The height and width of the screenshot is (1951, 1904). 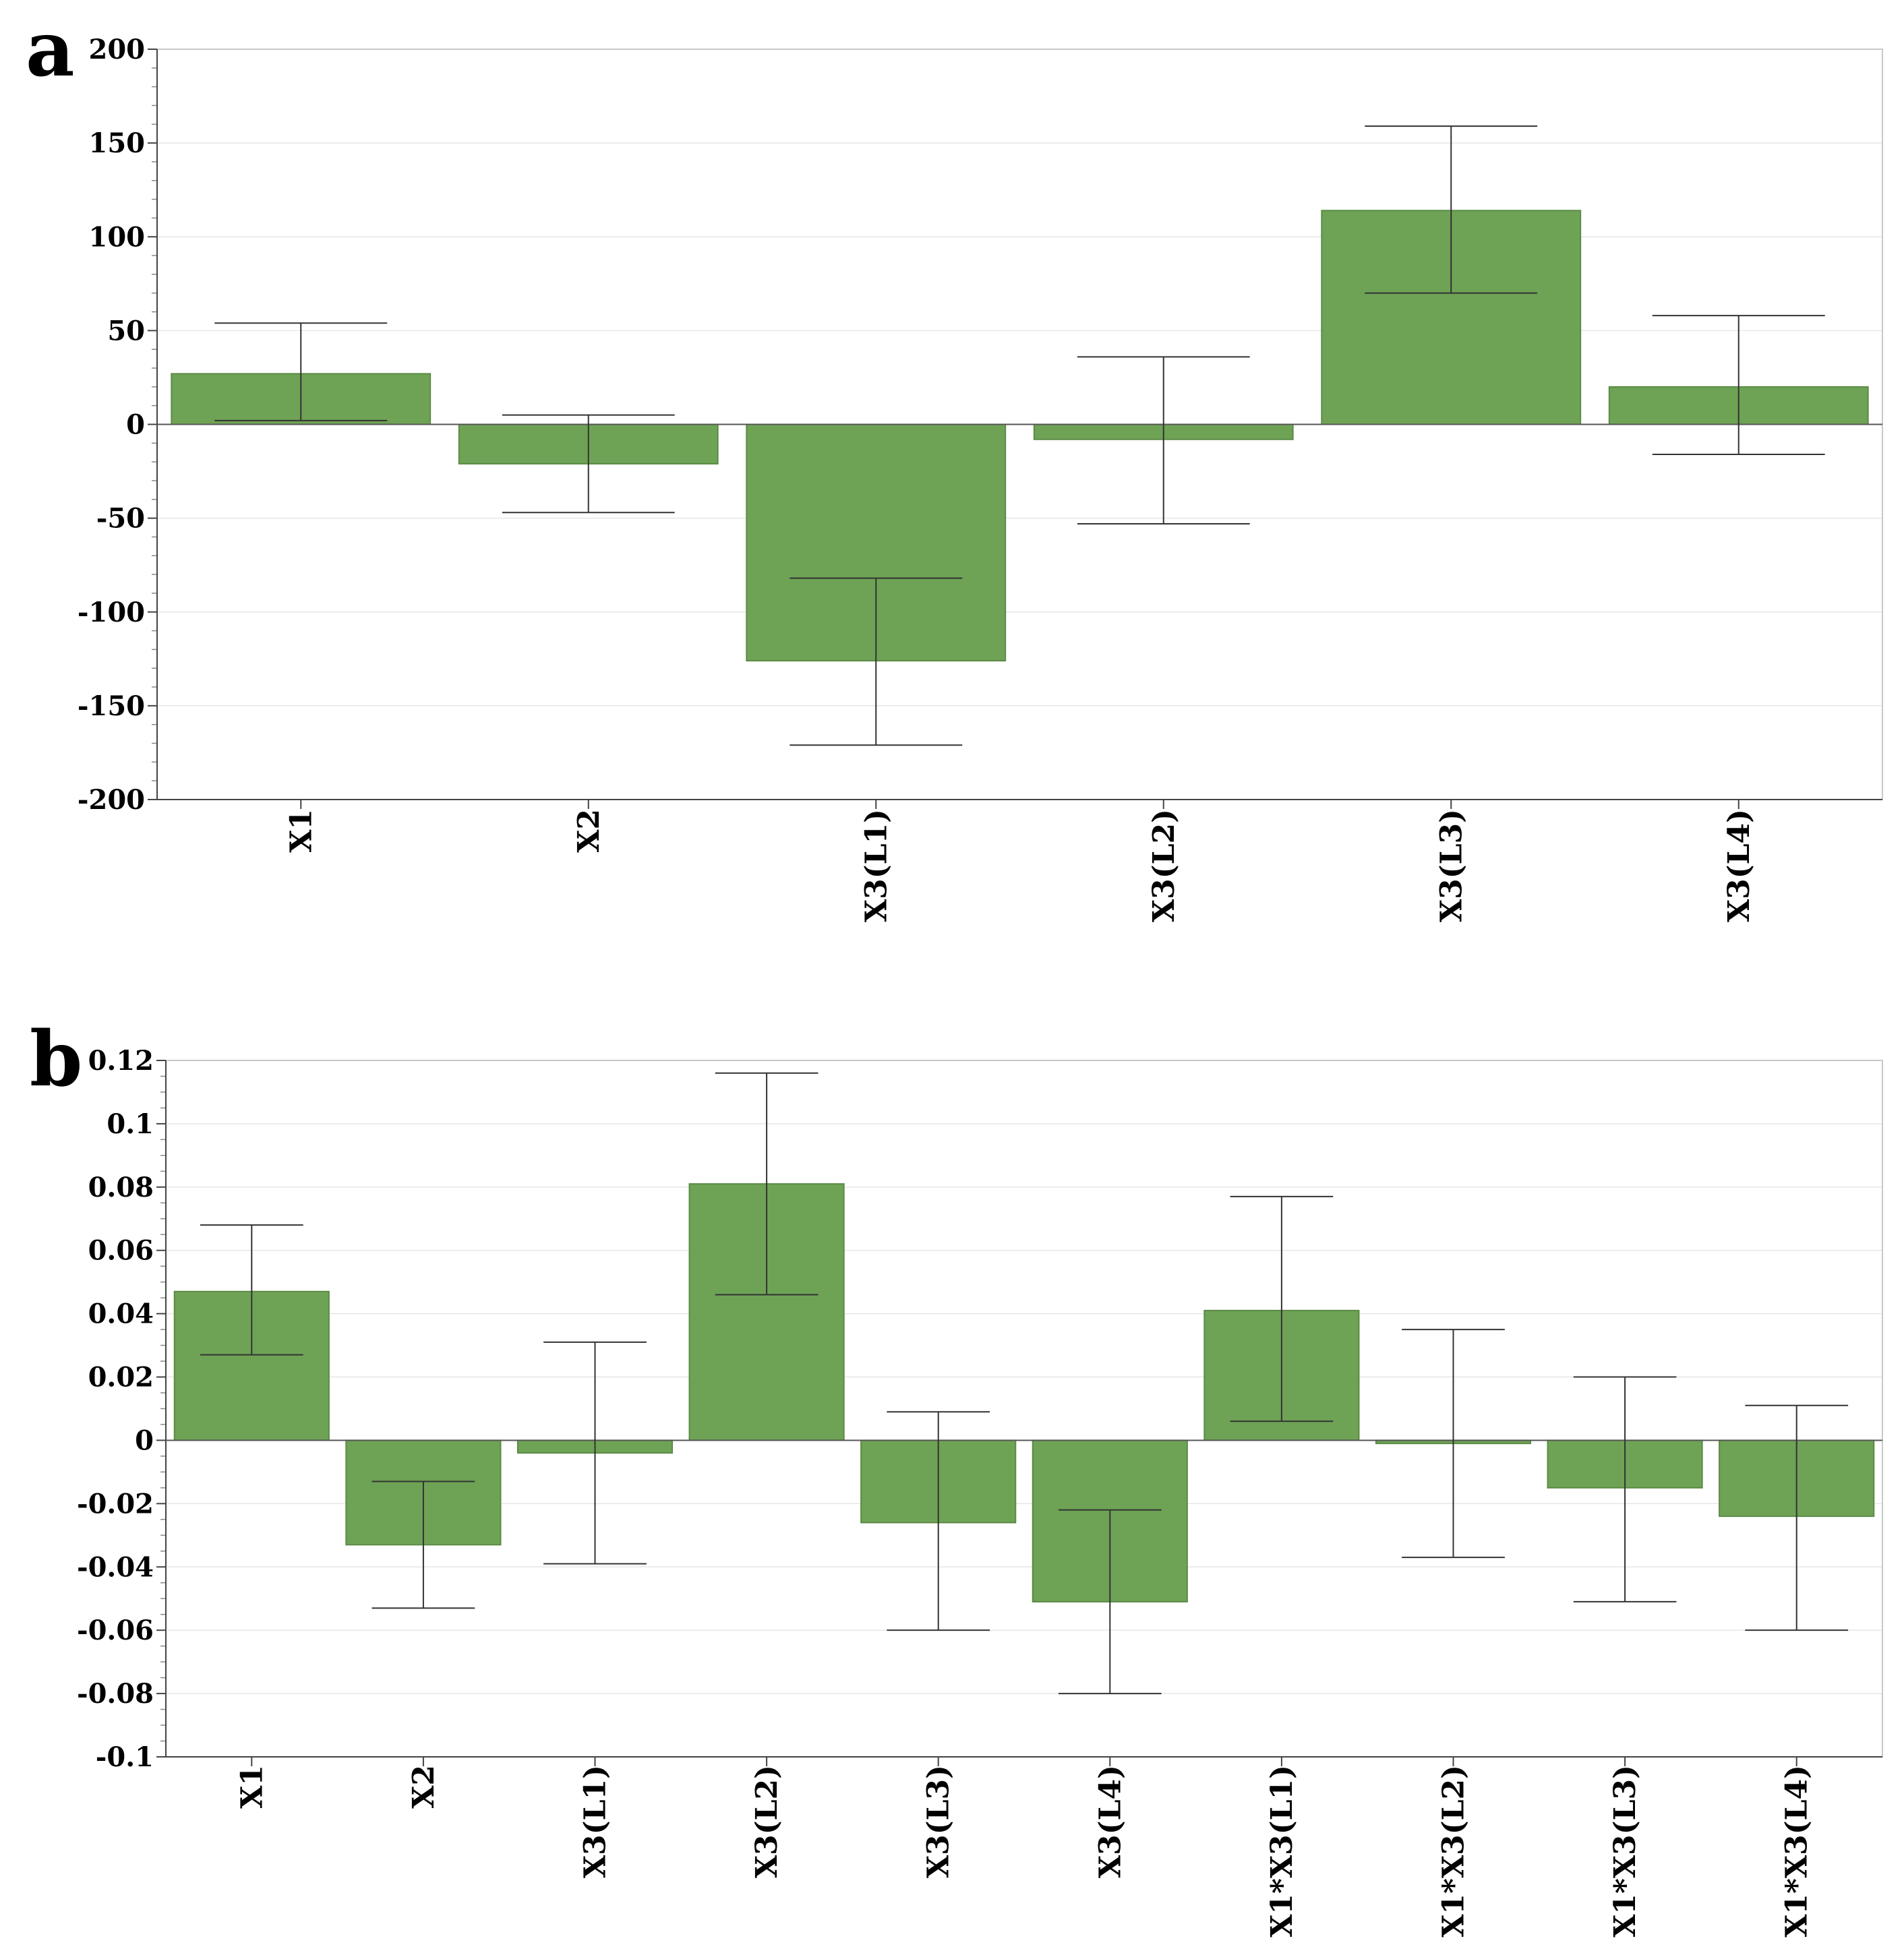 What do you see at coordinates (111, 800) in the screenshot?
I see `y-tick-label: -200` at bounding box center [111, 800].